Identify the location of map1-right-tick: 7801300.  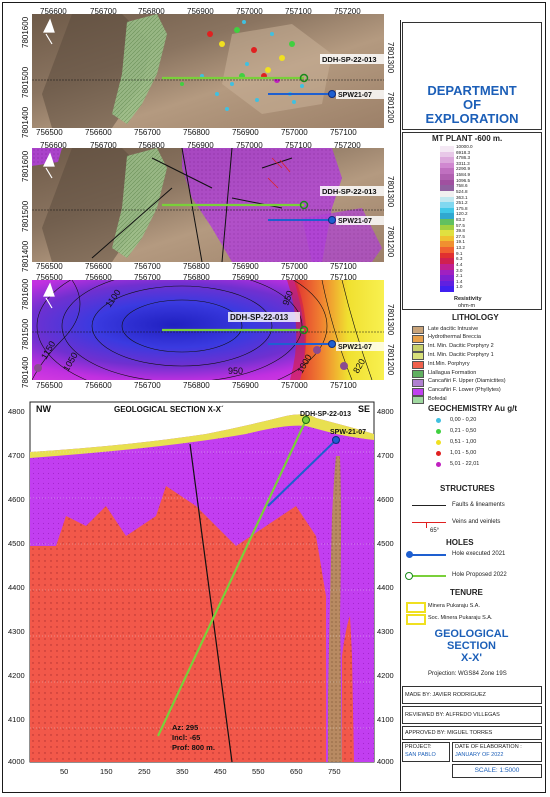
(390, 58).